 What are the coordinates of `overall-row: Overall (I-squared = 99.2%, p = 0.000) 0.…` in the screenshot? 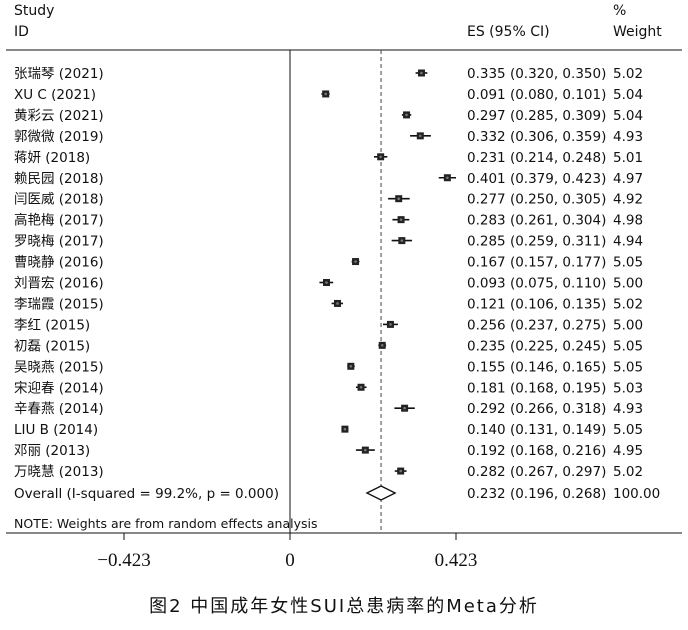 It's located at (337, 493).